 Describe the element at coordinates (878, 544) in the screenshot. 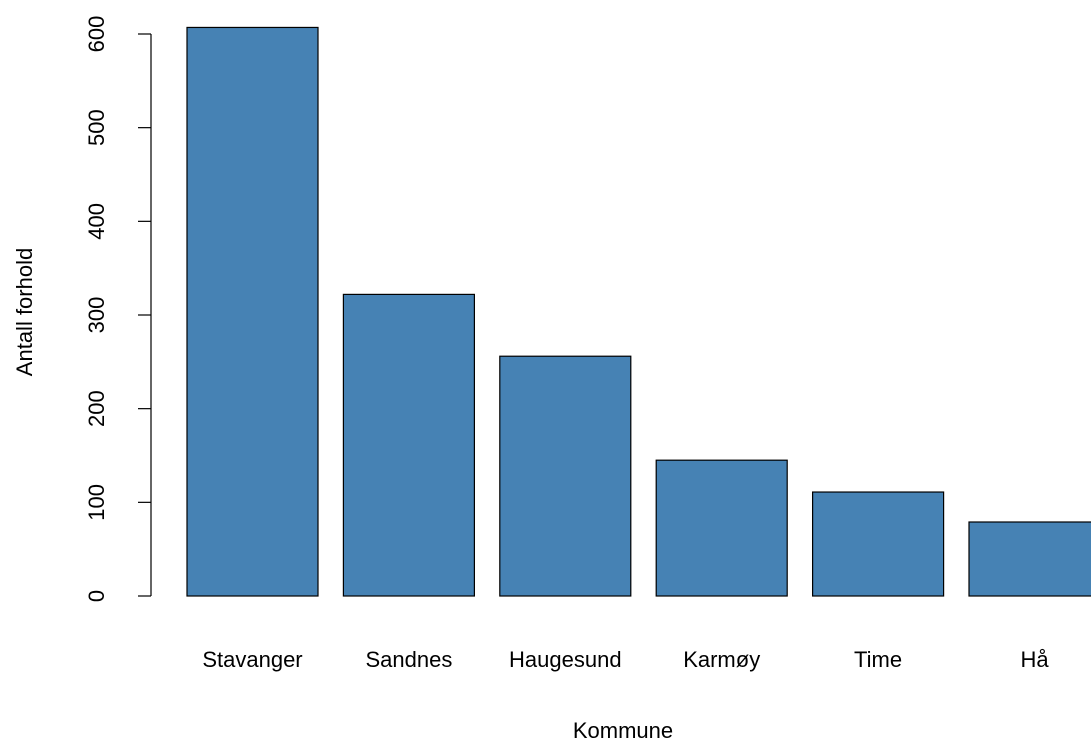

I see `bar-time` at that location.